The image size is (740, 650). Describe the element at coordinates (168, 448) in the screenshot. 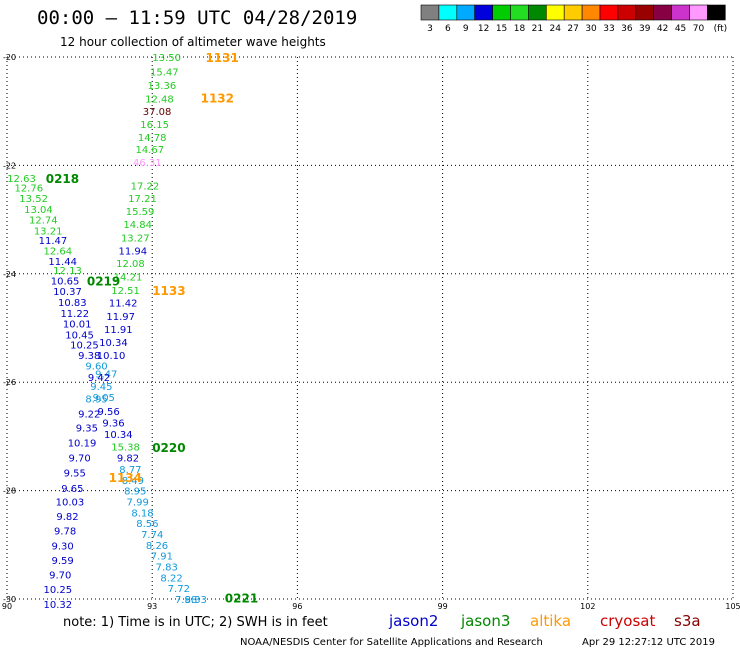

I see `pass-label: 0220` at that location.